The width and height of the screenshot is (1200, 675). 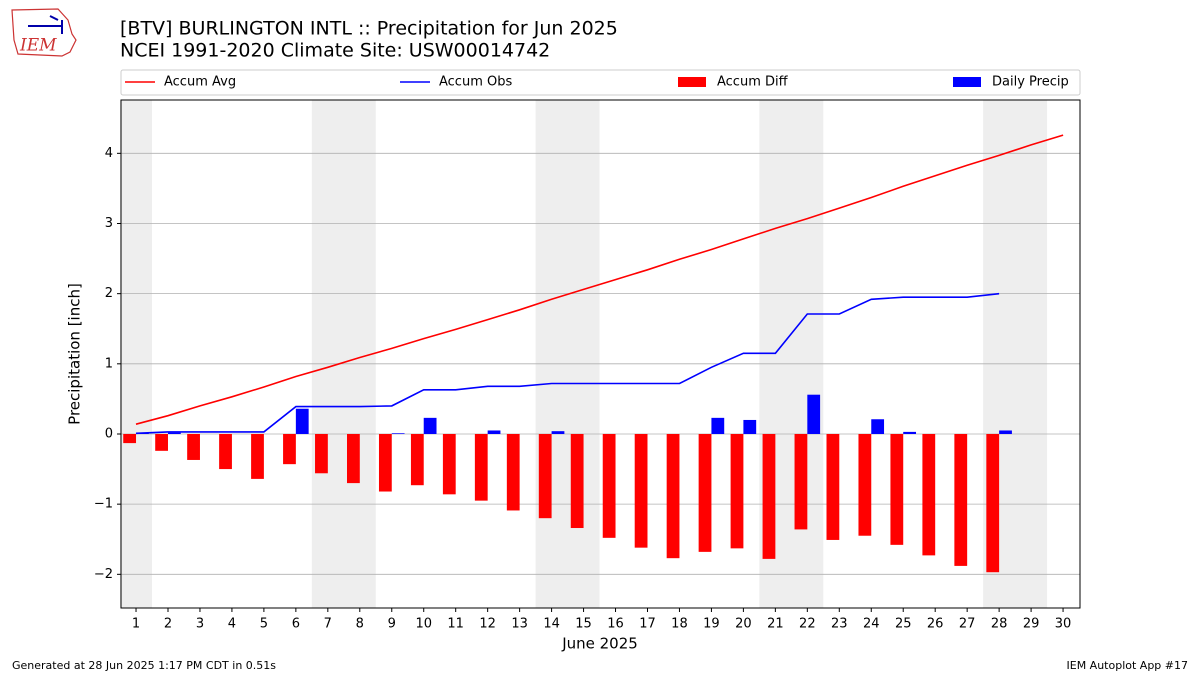 What do you see at coordinates (109, 223) in the screenshot?
I see `y-tick-label: 3` at bounding box center [109, 223].